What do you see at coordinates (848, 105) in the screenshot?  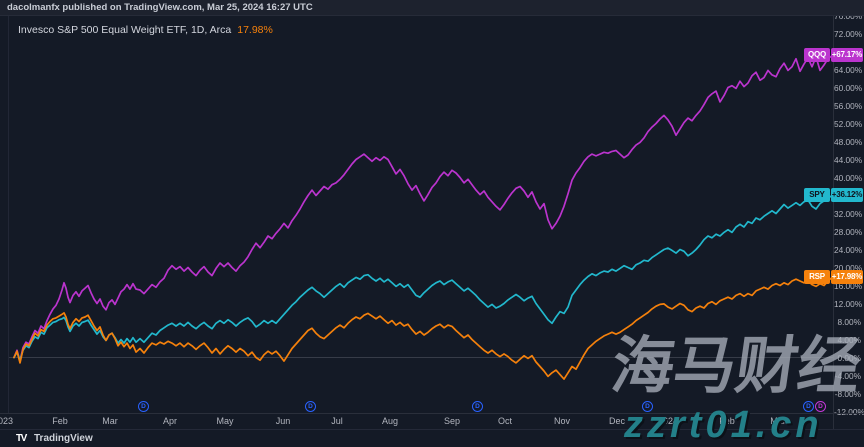 I see `y-axis-label: 56.00%` at bounding box center [848, 105].